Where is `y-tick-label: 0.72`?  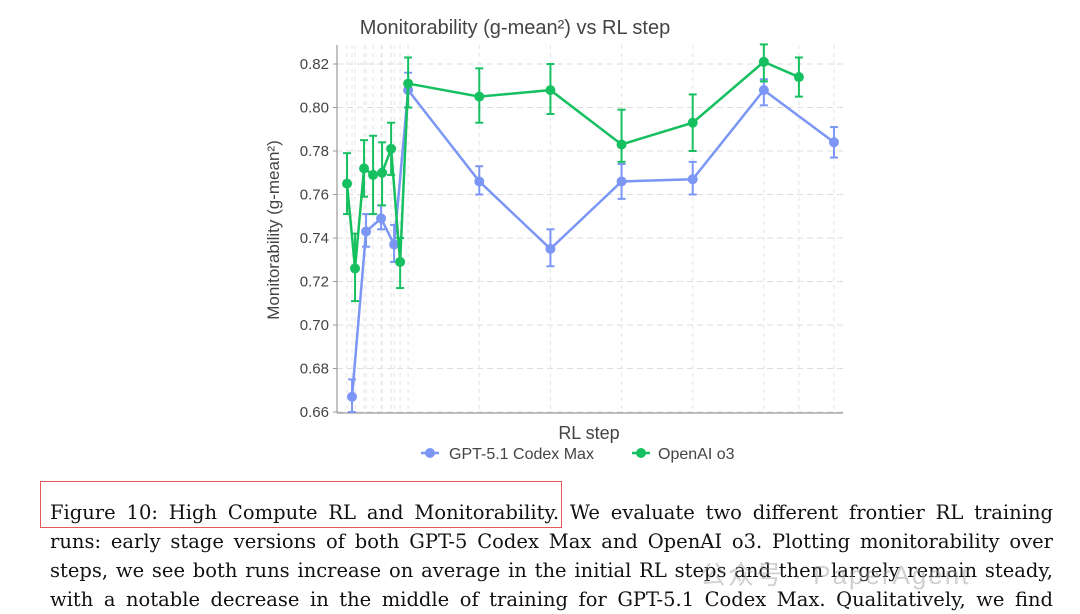 y-tick-label: 0.72 is located at coordinates (314, 282).